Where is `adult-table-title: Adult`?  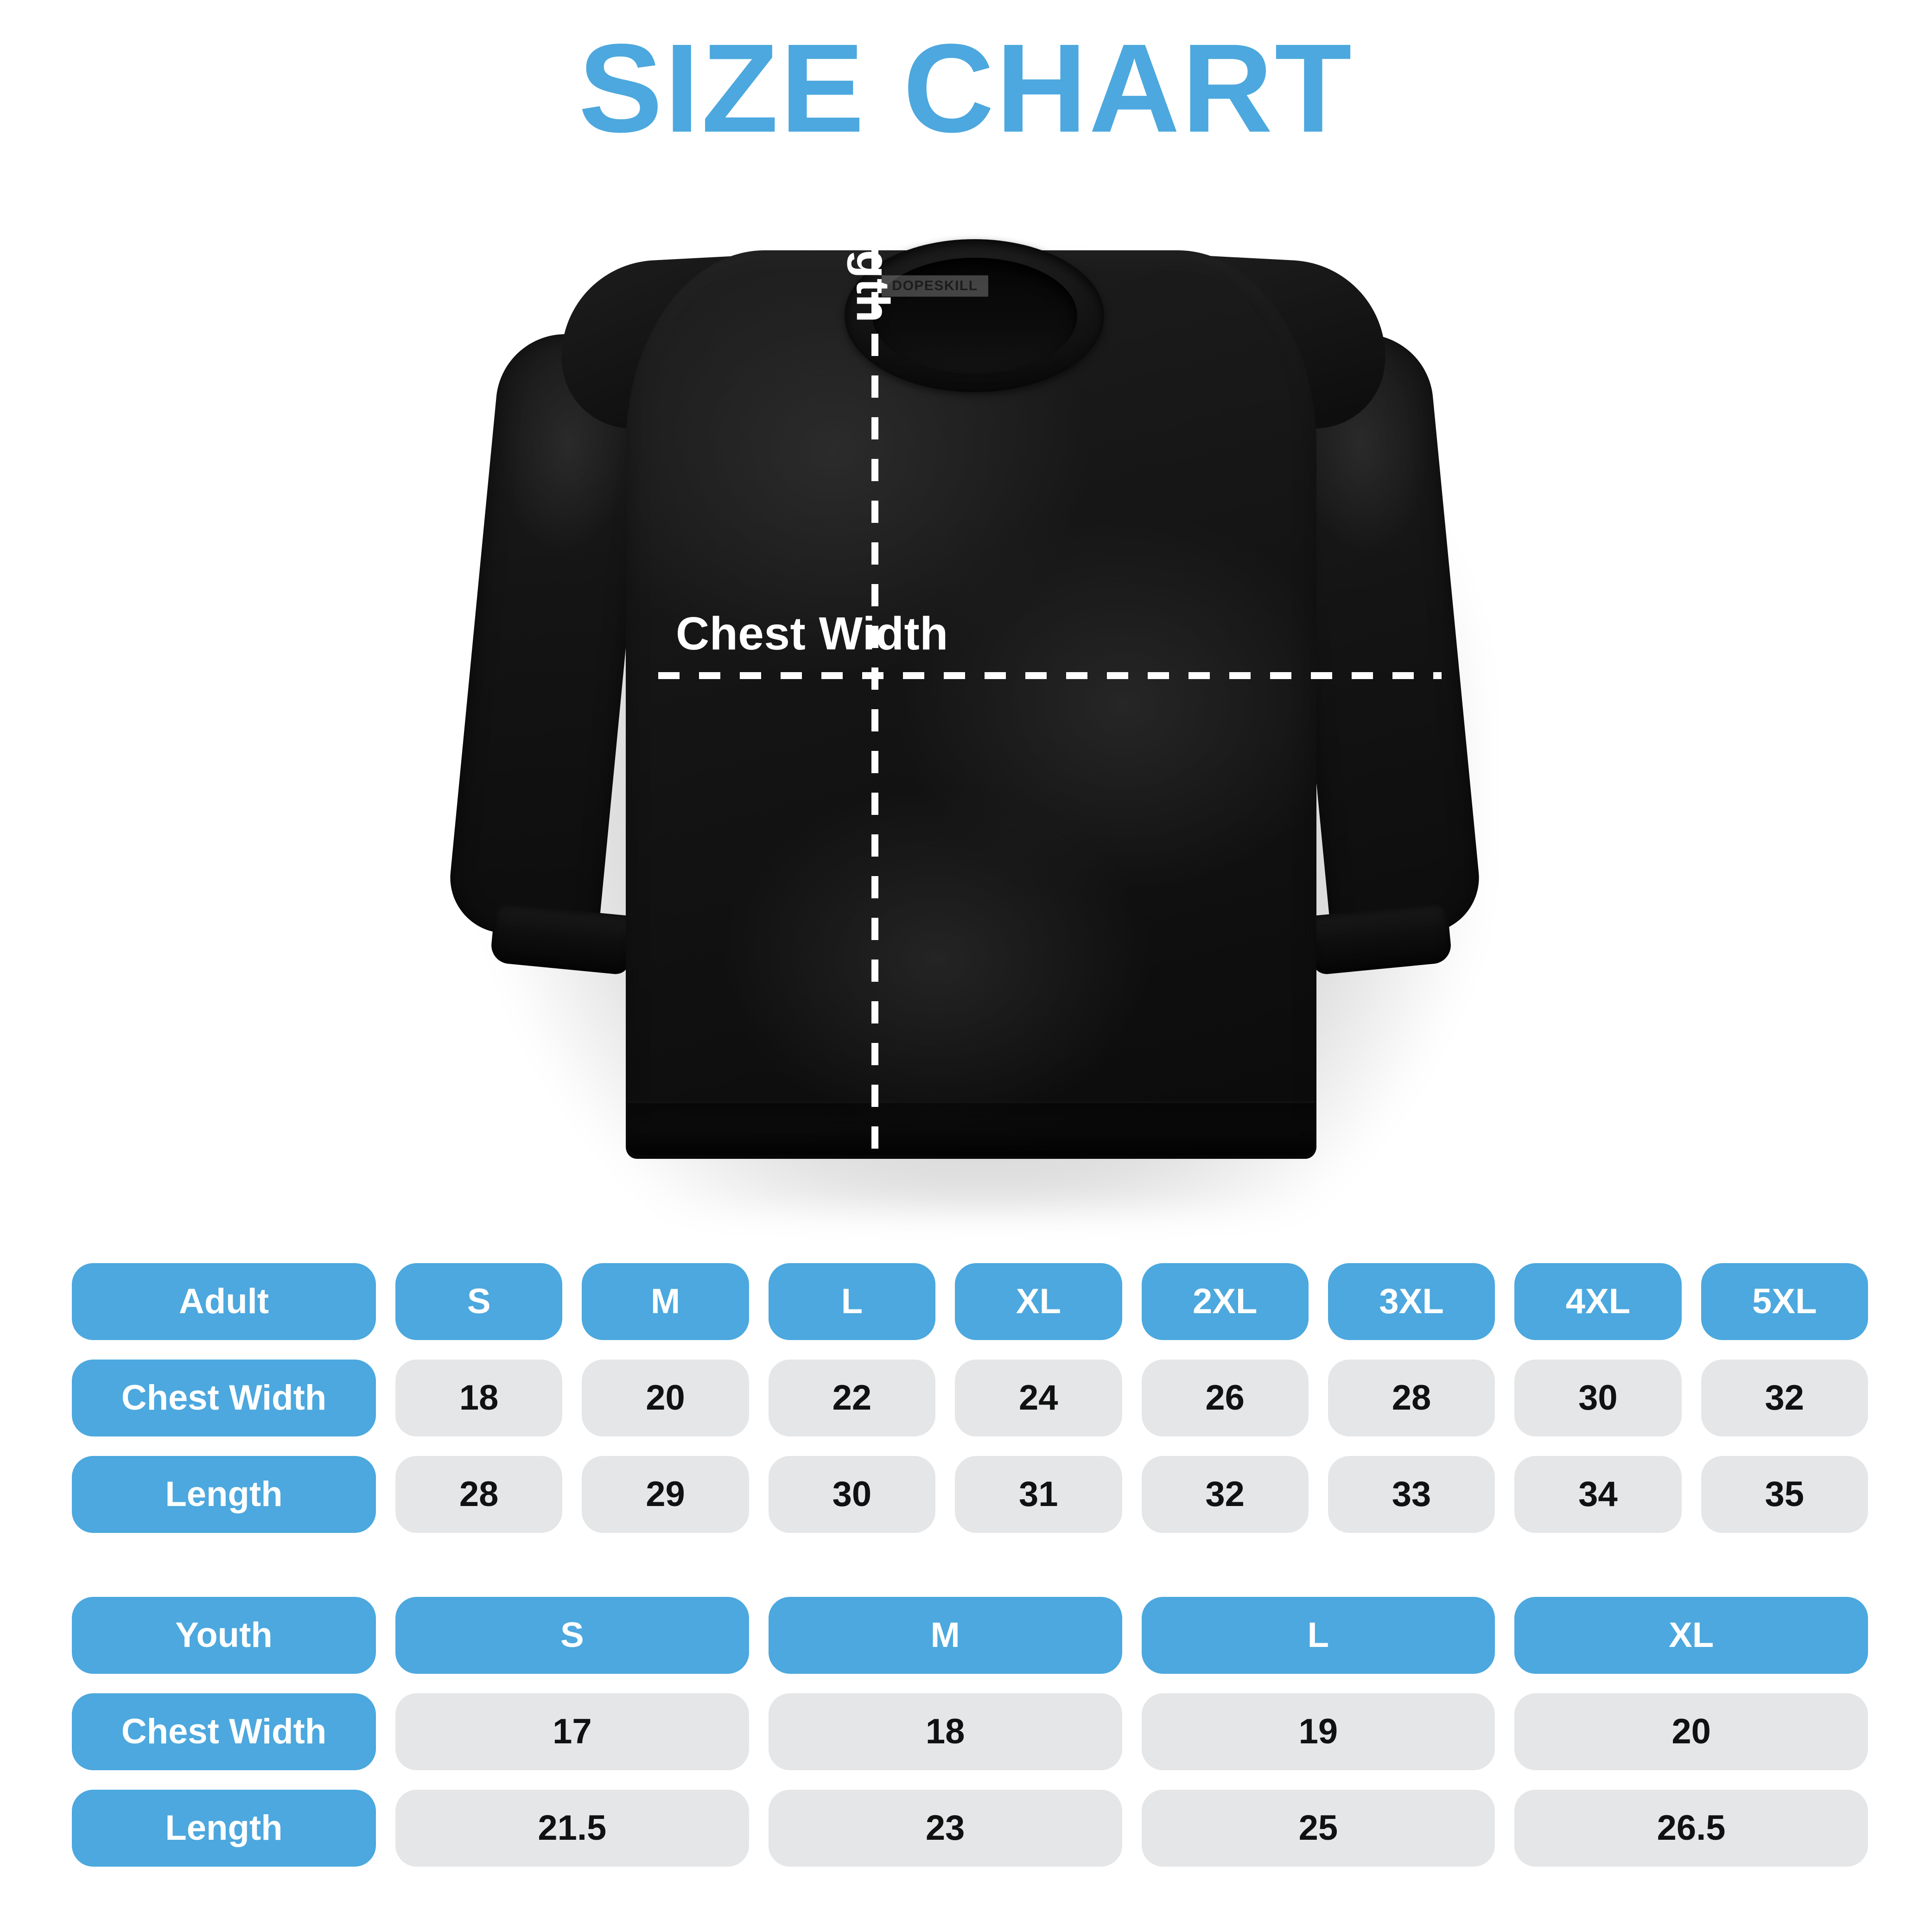 adult-table-title: Adult is located at coordinates (224, 1301).